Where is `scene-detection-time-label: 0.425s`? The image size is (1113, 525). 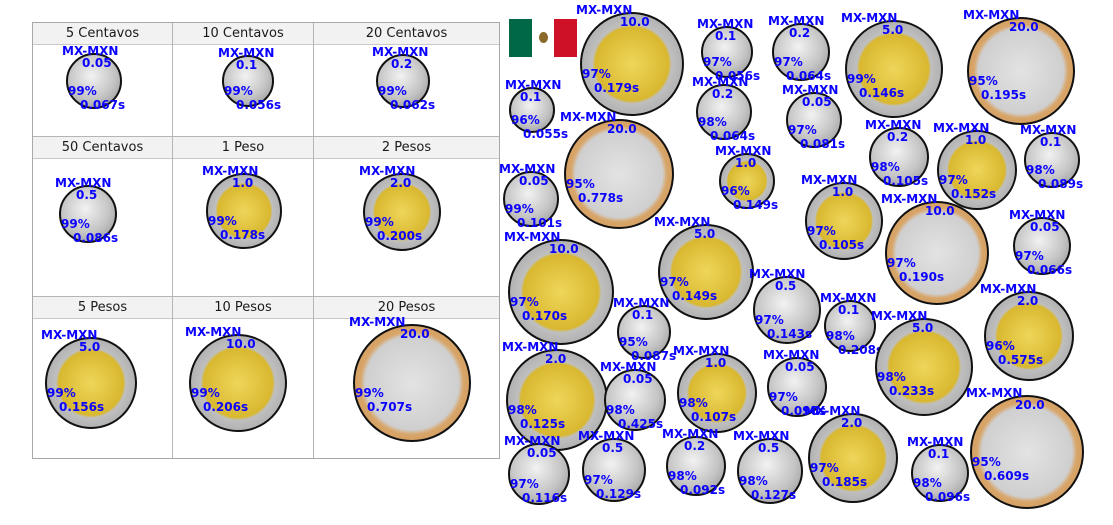
scene-detection-time-label: 0.425s is located at coordinates (641, 424).